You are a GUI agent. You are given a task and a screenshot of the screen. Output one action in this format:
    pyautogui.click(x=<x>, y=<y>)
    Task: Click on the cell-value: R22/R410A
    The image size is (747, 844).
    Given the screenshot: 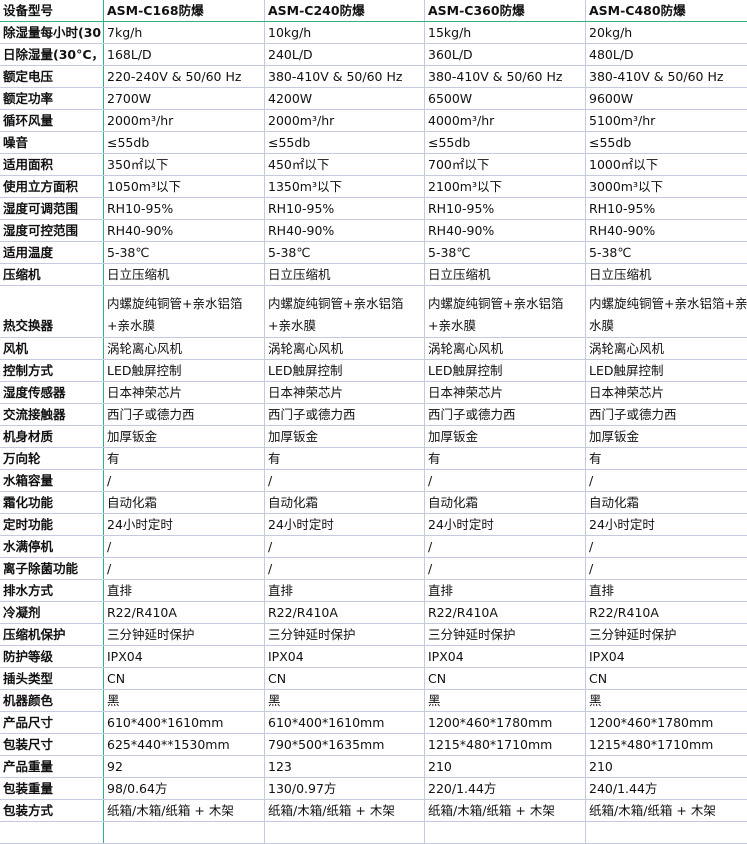 What is the action you would take?
    pyautogui.click(x=345, y=613)
    